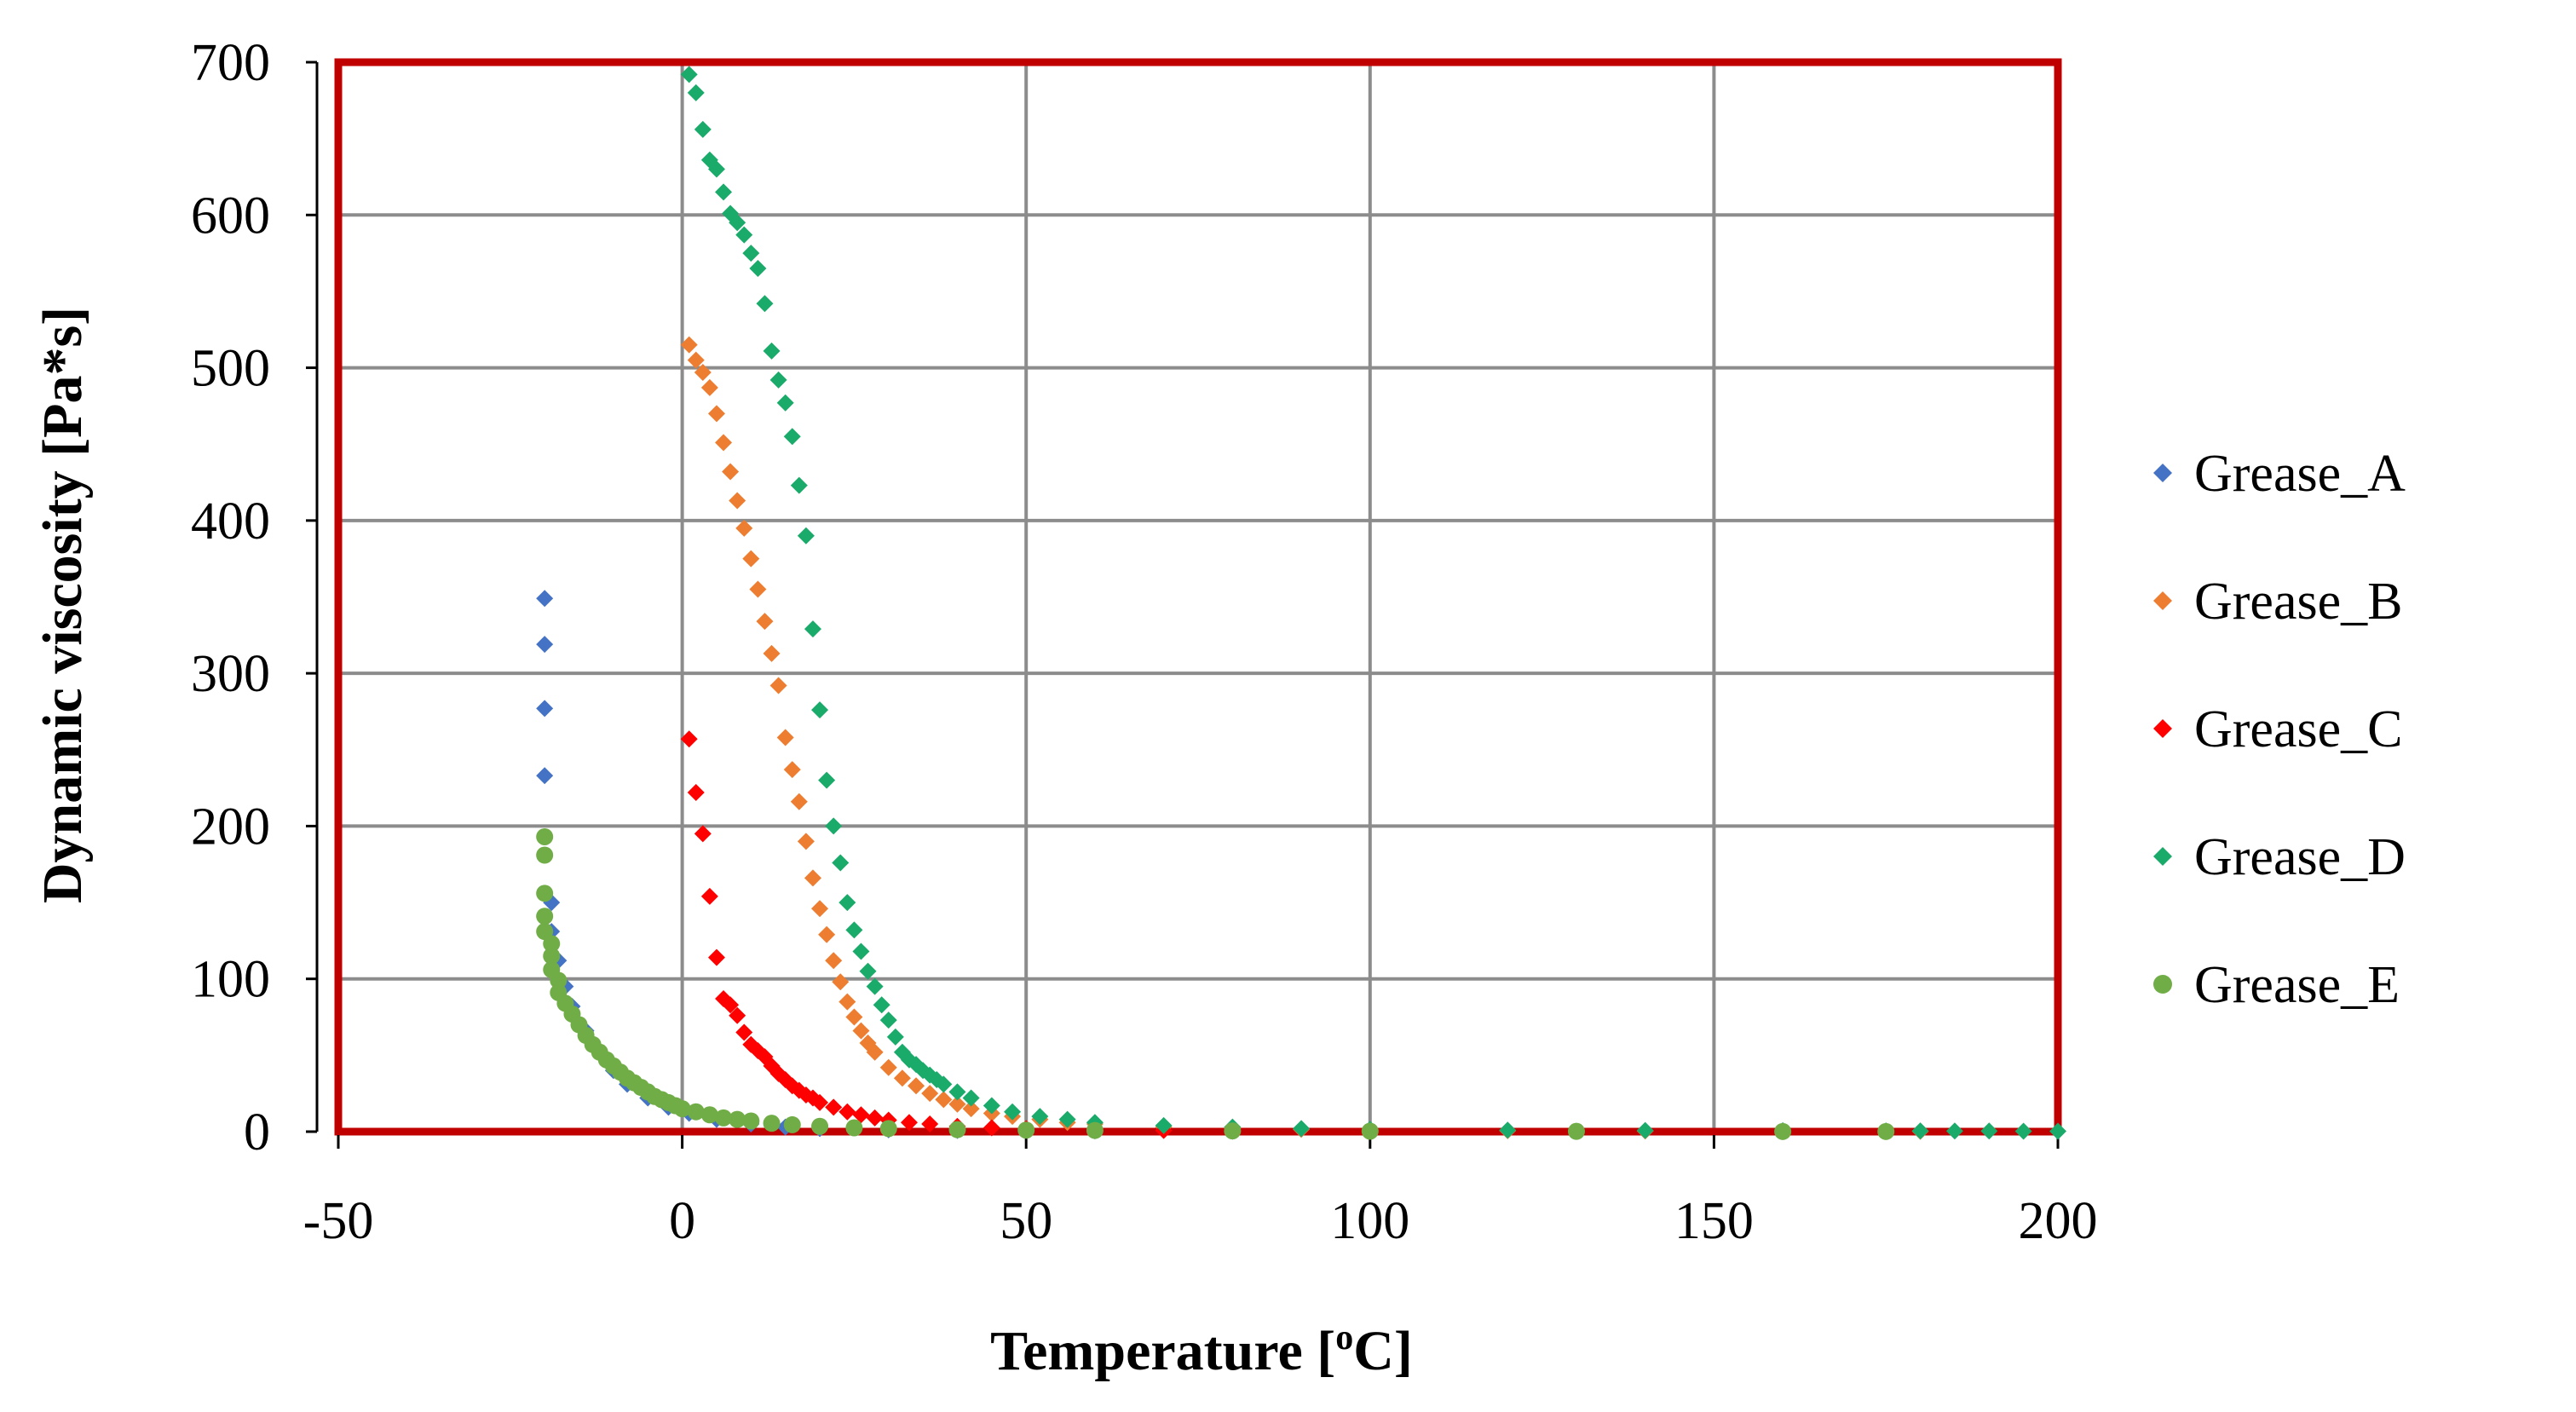  What do you see at coordinates (2162, 729) in the screenshot?
I see `grease-c-legend-marker` at bounding box center [2162, 729].